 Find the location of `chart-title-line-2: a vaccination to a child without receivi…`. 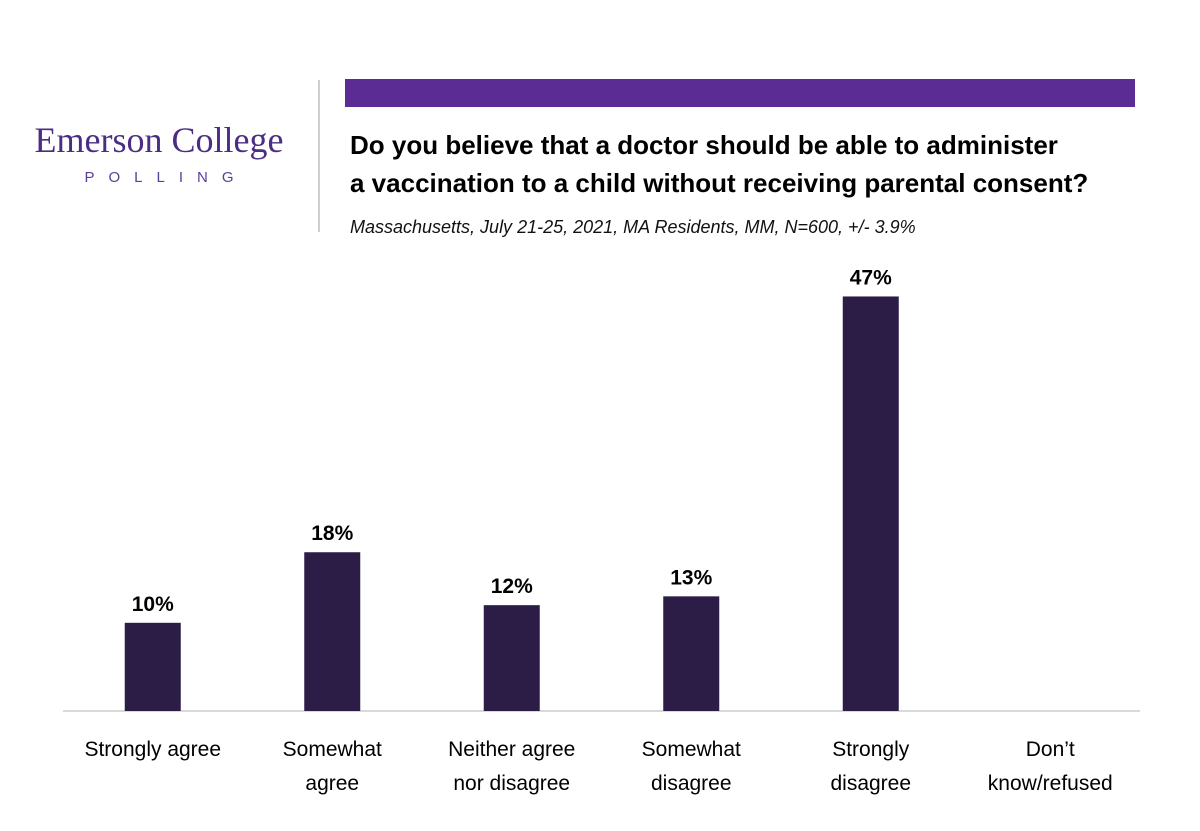

chart-title-line-2: a vaccination to a child without receivi… is located at coordinates (719, 183).